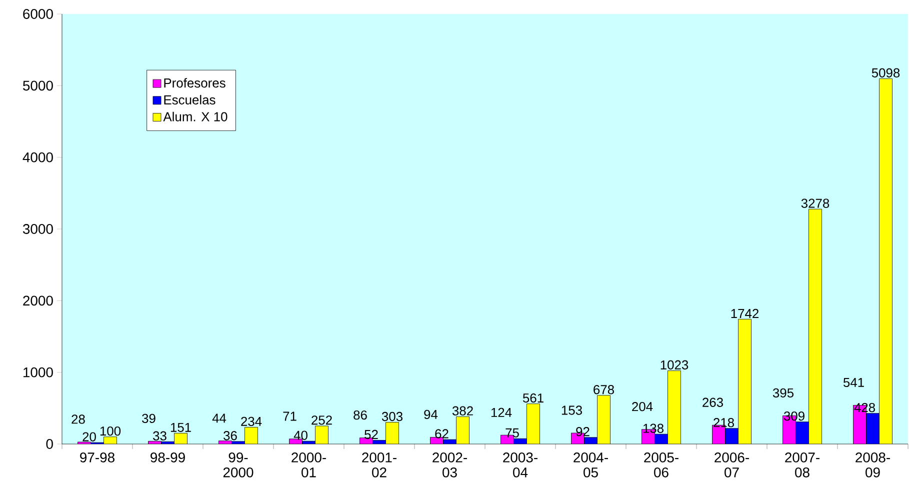 This screenshot has width=909, height=503. What do you see at coordinates (449, 465) in the screenshot?
I see `x-tick-label: 2002-03` at bounding box center [449, 465].